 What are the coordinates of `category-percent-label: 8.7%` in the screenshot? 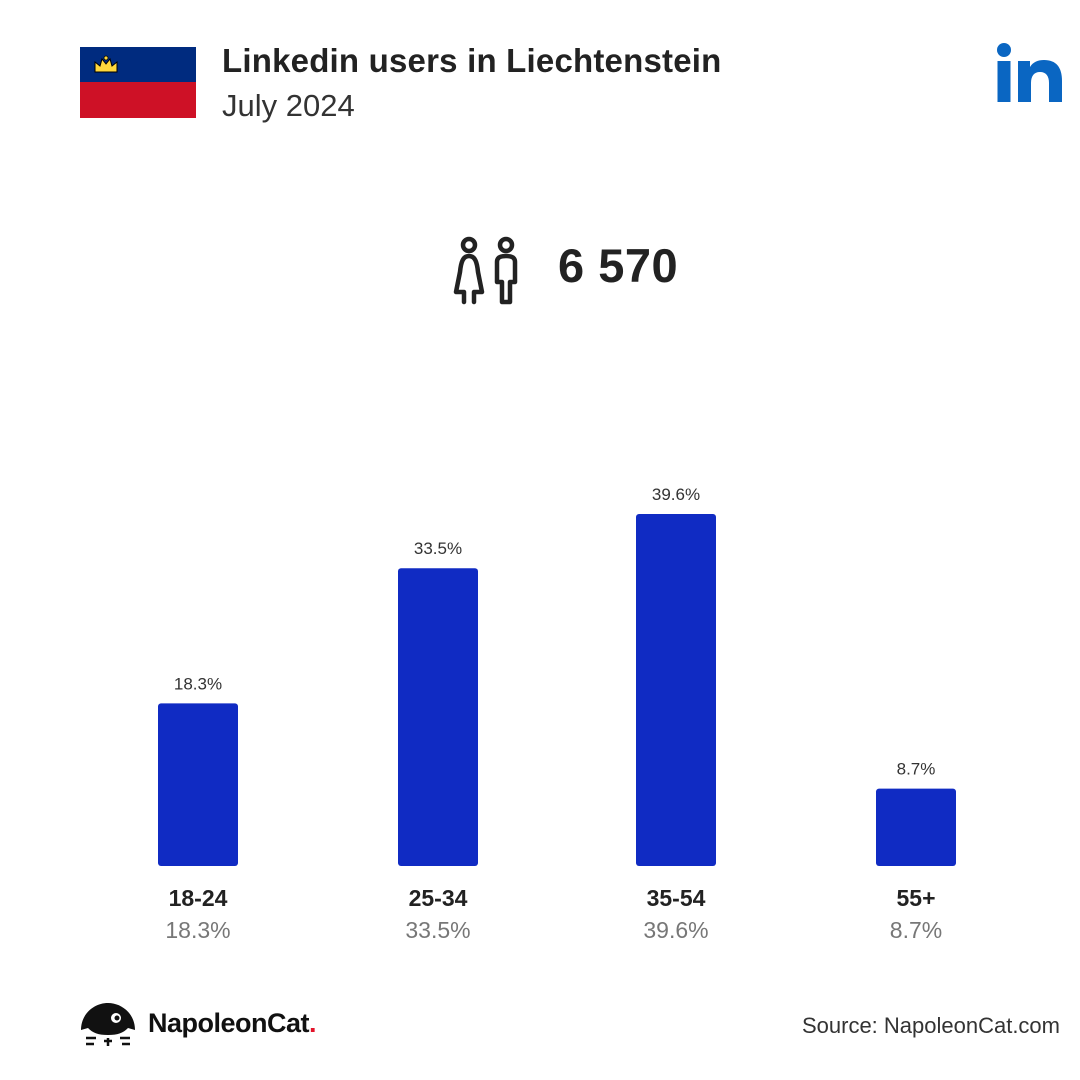 It's located at (916, 930).